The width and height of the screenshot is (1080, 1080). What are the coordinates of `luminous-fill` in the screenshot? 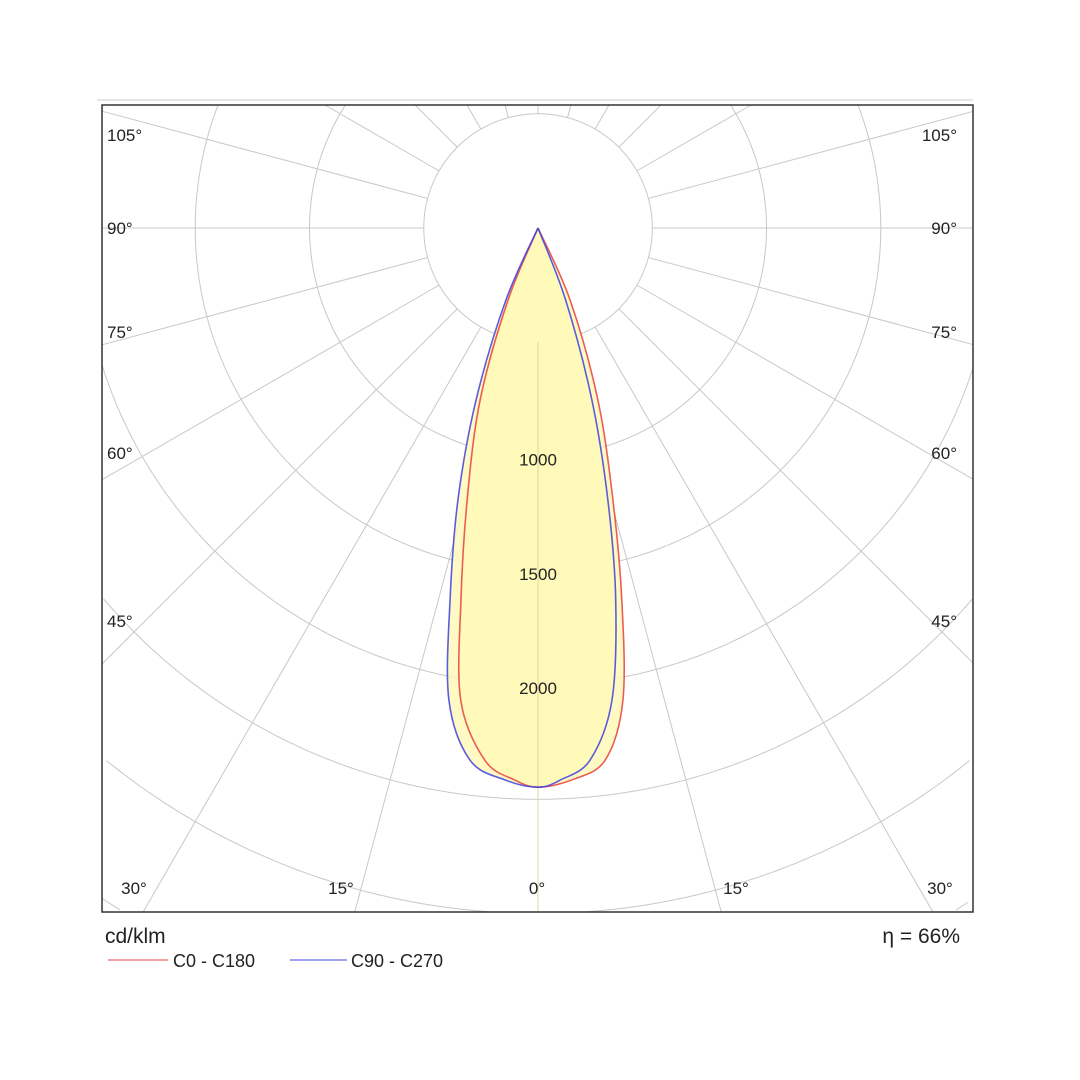 It's located at (536, 570).